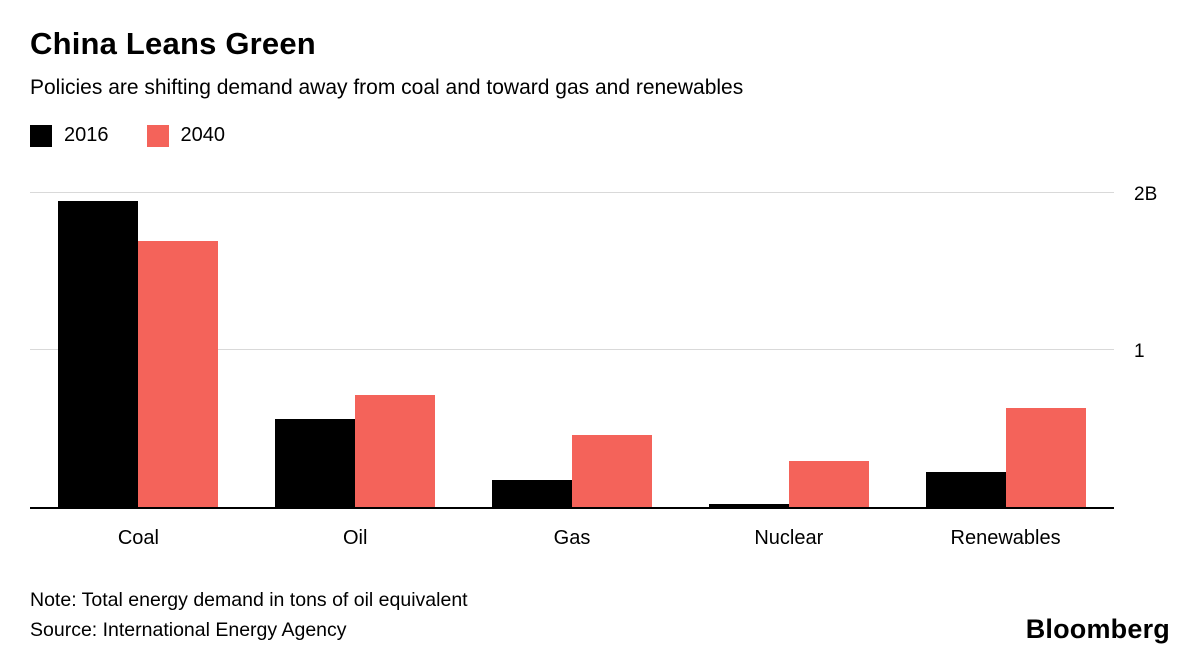 The height and width of the screenshot is (661, 1200). Describe the element at coordinates (1097, 629) in the screenshot. I see `bloomberg-logo: Bloomberg` at that location.